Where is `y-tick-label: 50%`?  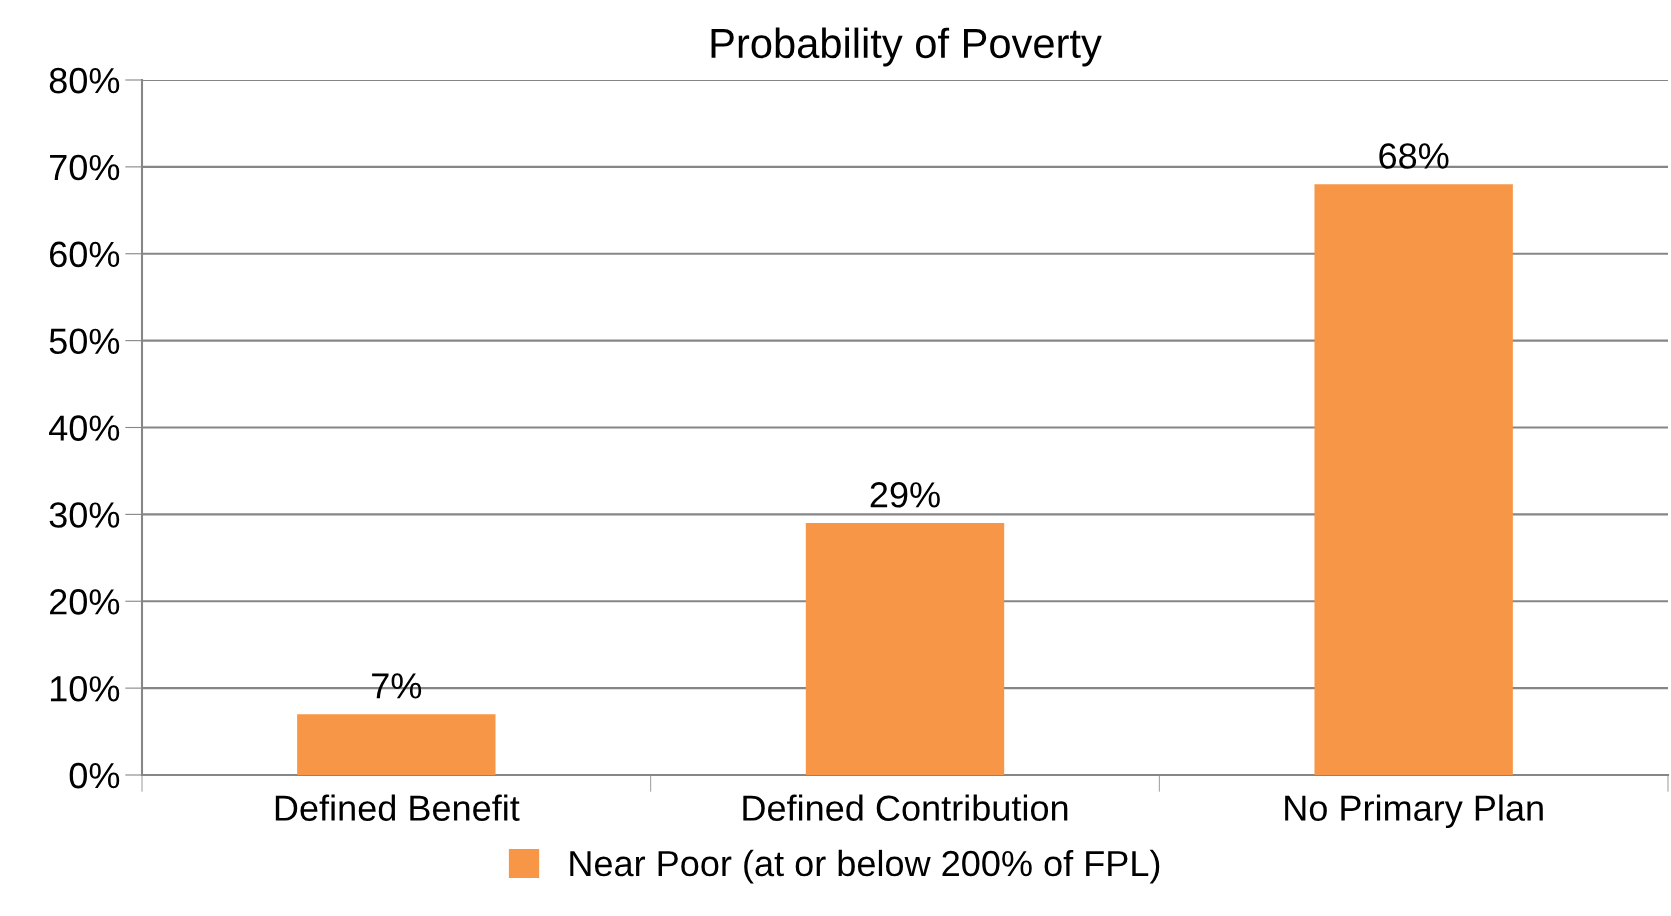 y-tick-label: 50% is located at coordinates (84, 341).